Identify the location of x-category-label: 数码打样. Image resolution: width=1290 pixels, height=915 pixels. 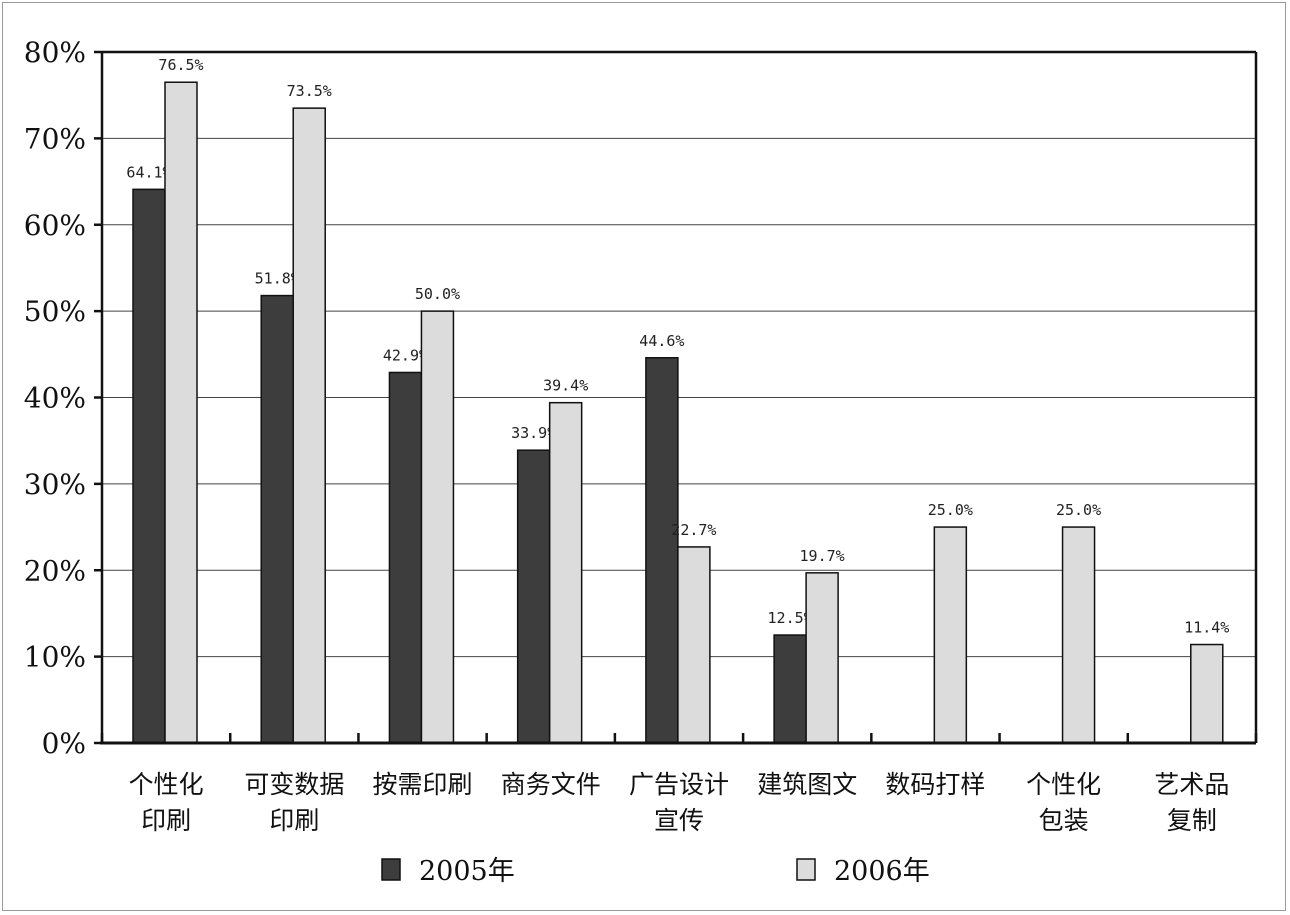
(935, 784).